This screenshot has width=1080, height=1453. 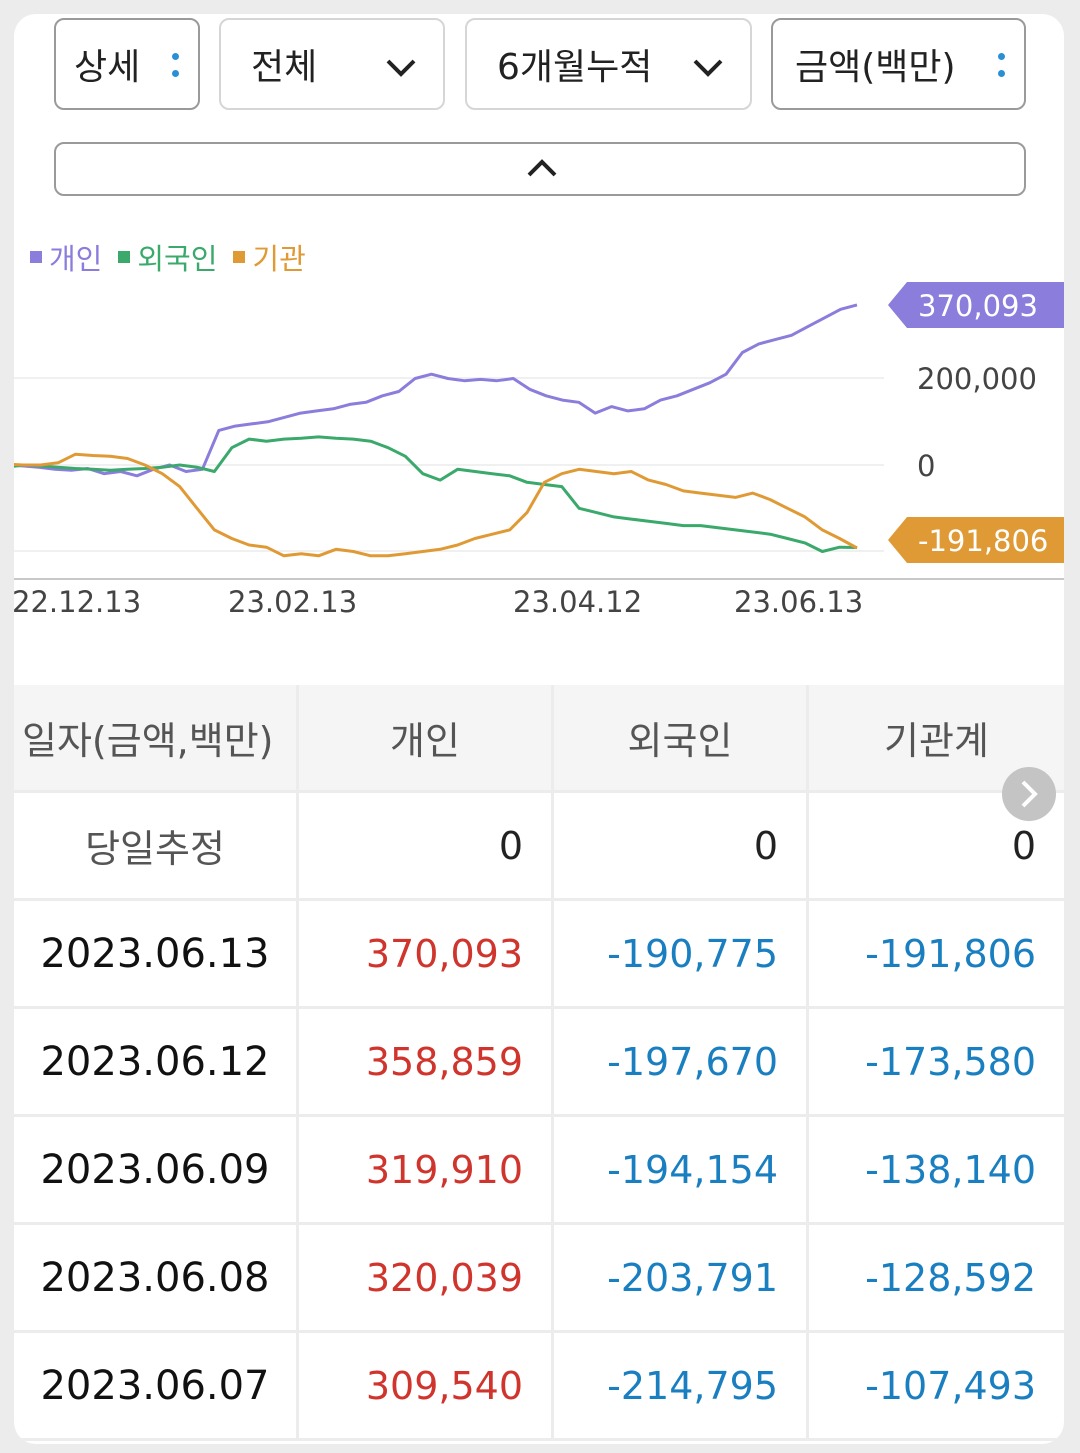 I want to click on period-select: 6개월누적, so click(x=608, y=64).